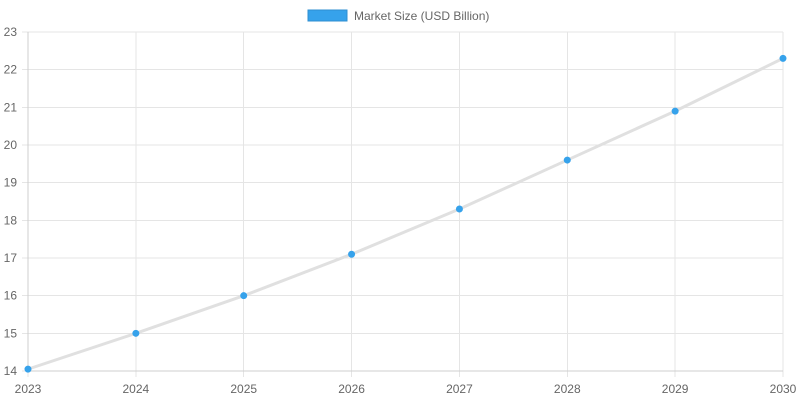 Image resolution: width=800 pixels, height=400 pixels. What do you see at coordinates (11, 296) in the screenshot?
I see `y-tick-label: 16` at bounding box center [11, 296].